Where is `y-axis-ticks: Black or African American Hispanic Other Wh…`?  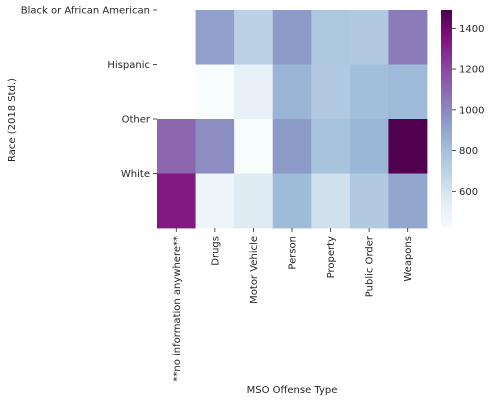 y-axis-ticks: Black or African American Hispanic Other Wh… is located at coordinates (89, 93).